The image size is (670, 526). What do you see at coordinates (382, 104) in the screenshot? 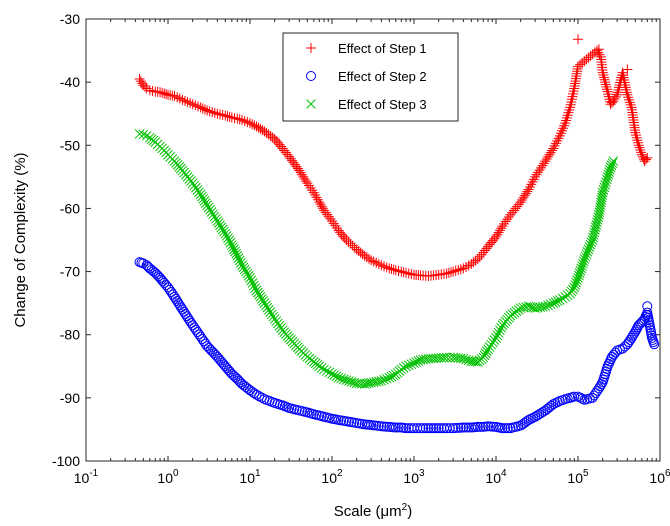
I see `legend-label: Effect of Step 3` at bounding box center [382, 104].